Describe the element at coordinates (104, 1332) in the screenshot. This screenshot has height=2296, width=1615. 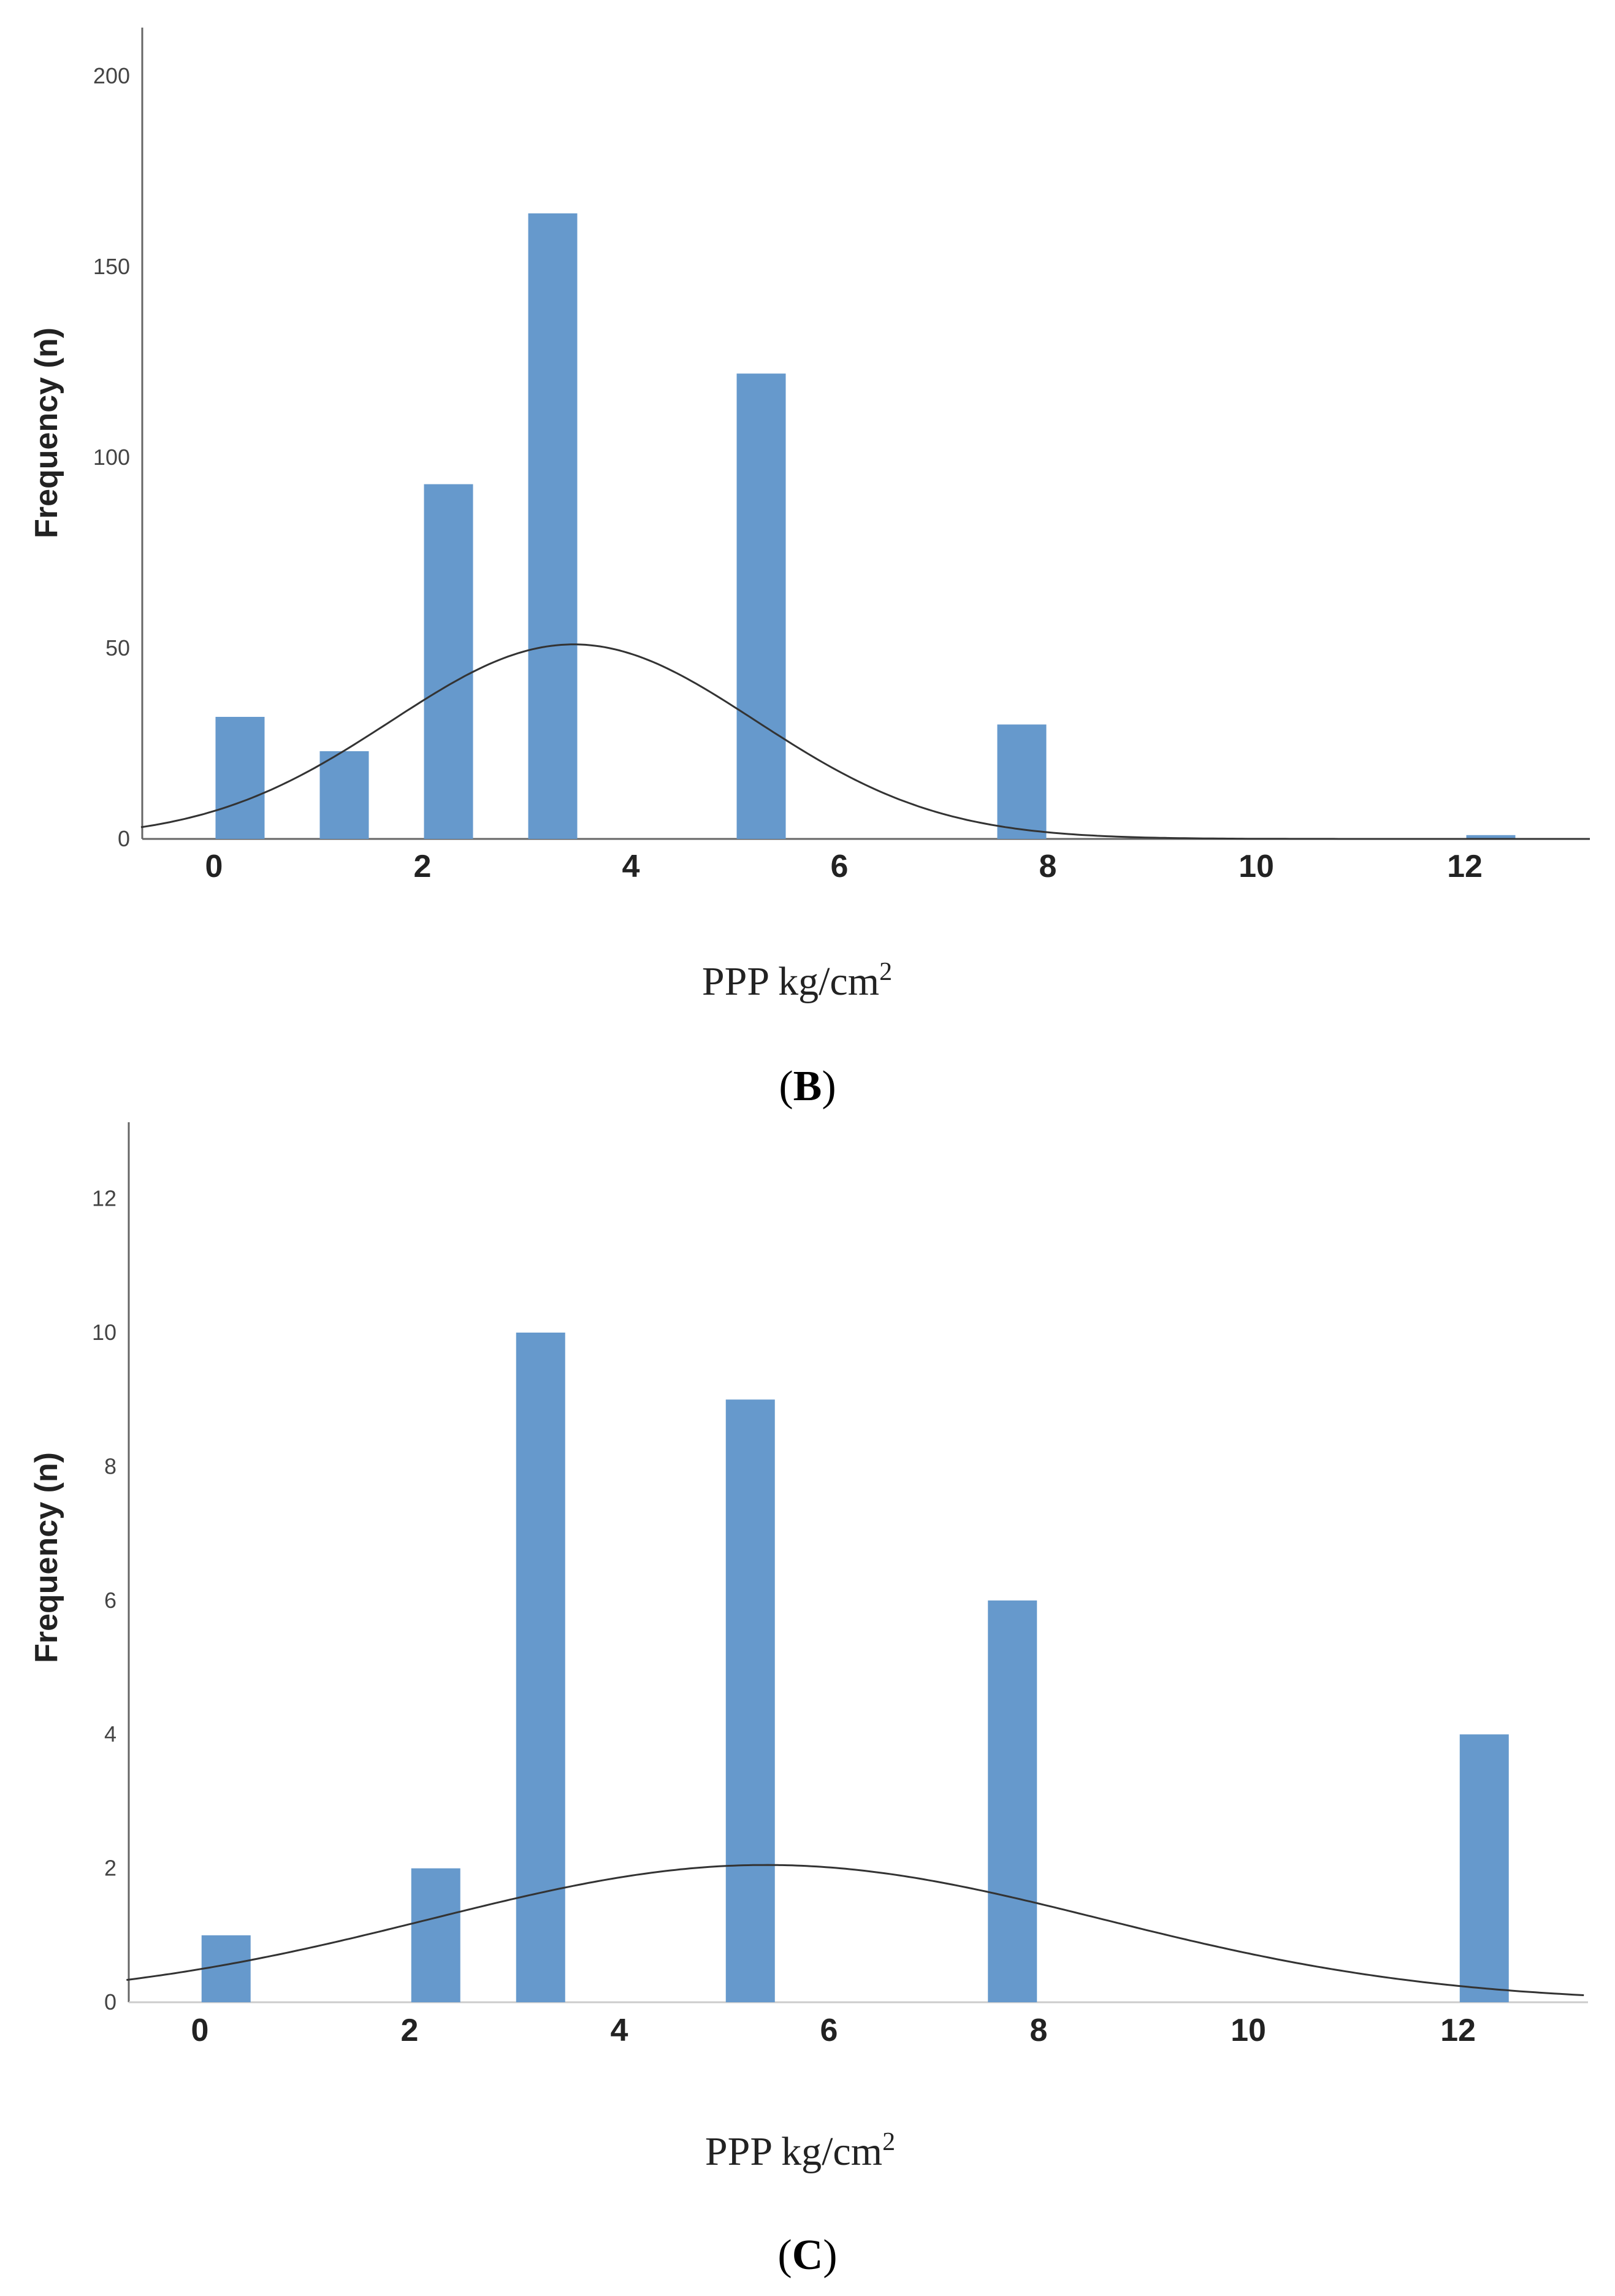
I see `y-tick-label: 10` at that location.